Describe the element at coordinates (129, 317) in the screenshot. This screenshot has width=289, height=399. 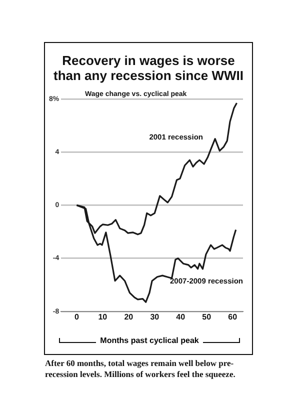
I see `x-tick-label: 20` at that location.